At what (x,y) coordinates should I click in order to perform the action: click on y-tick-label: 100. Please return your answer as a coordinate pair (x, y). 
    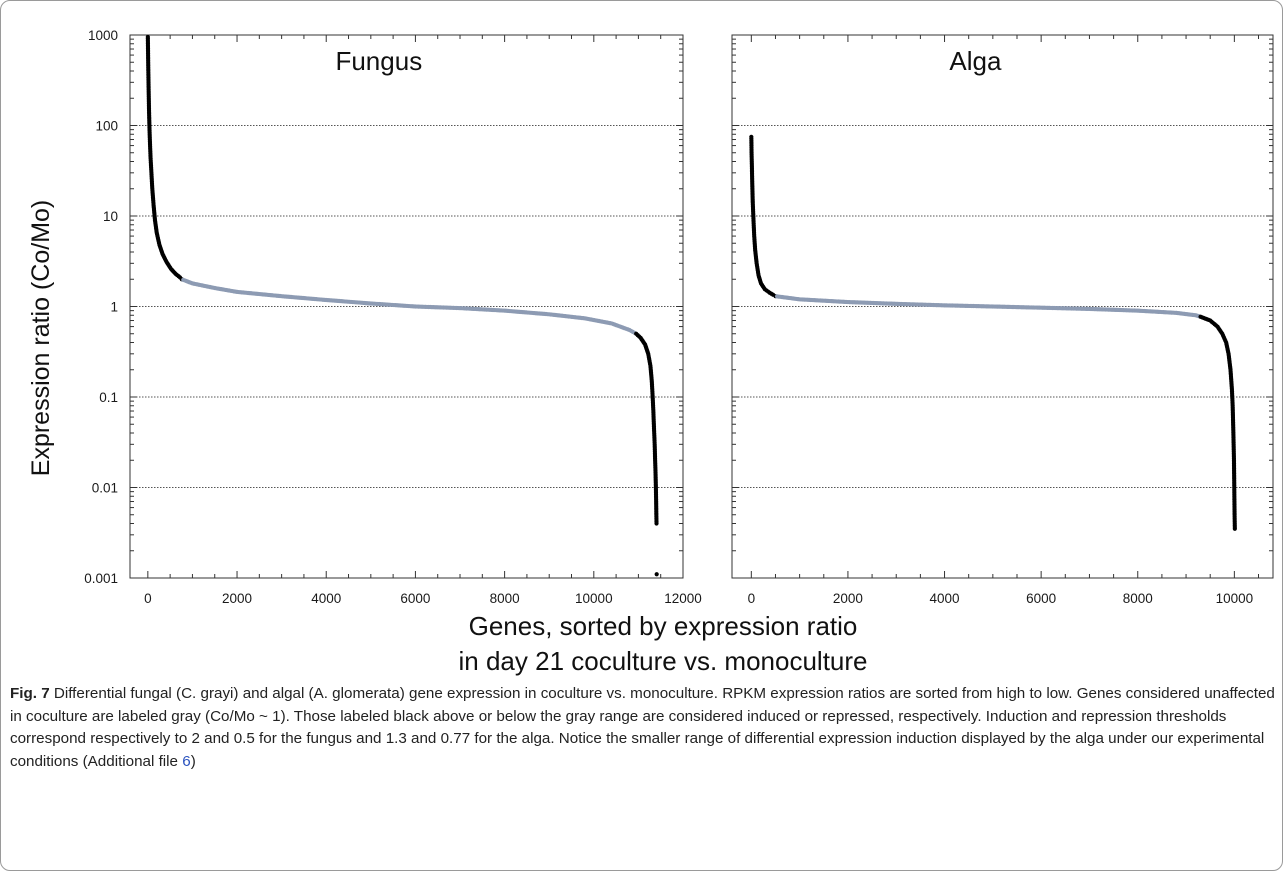
    Looking at the image, I should click on (106, 126).